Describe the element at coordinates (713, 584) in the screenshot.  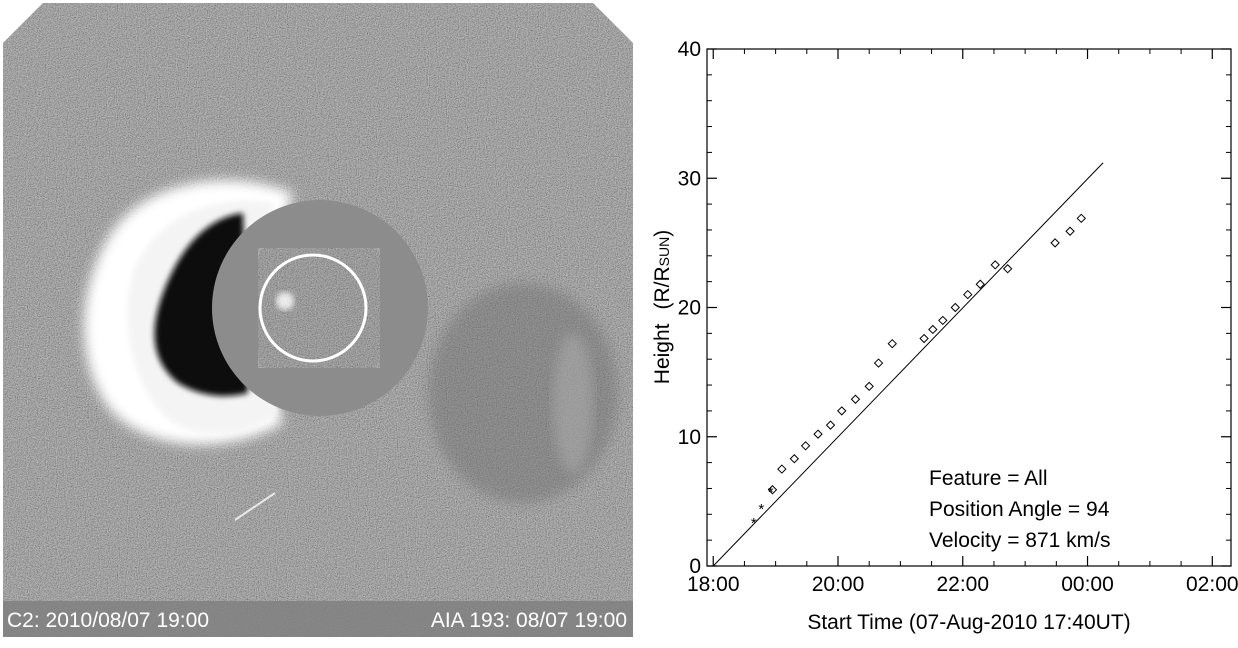
I see `x-tick-label: 18:00` at that location.